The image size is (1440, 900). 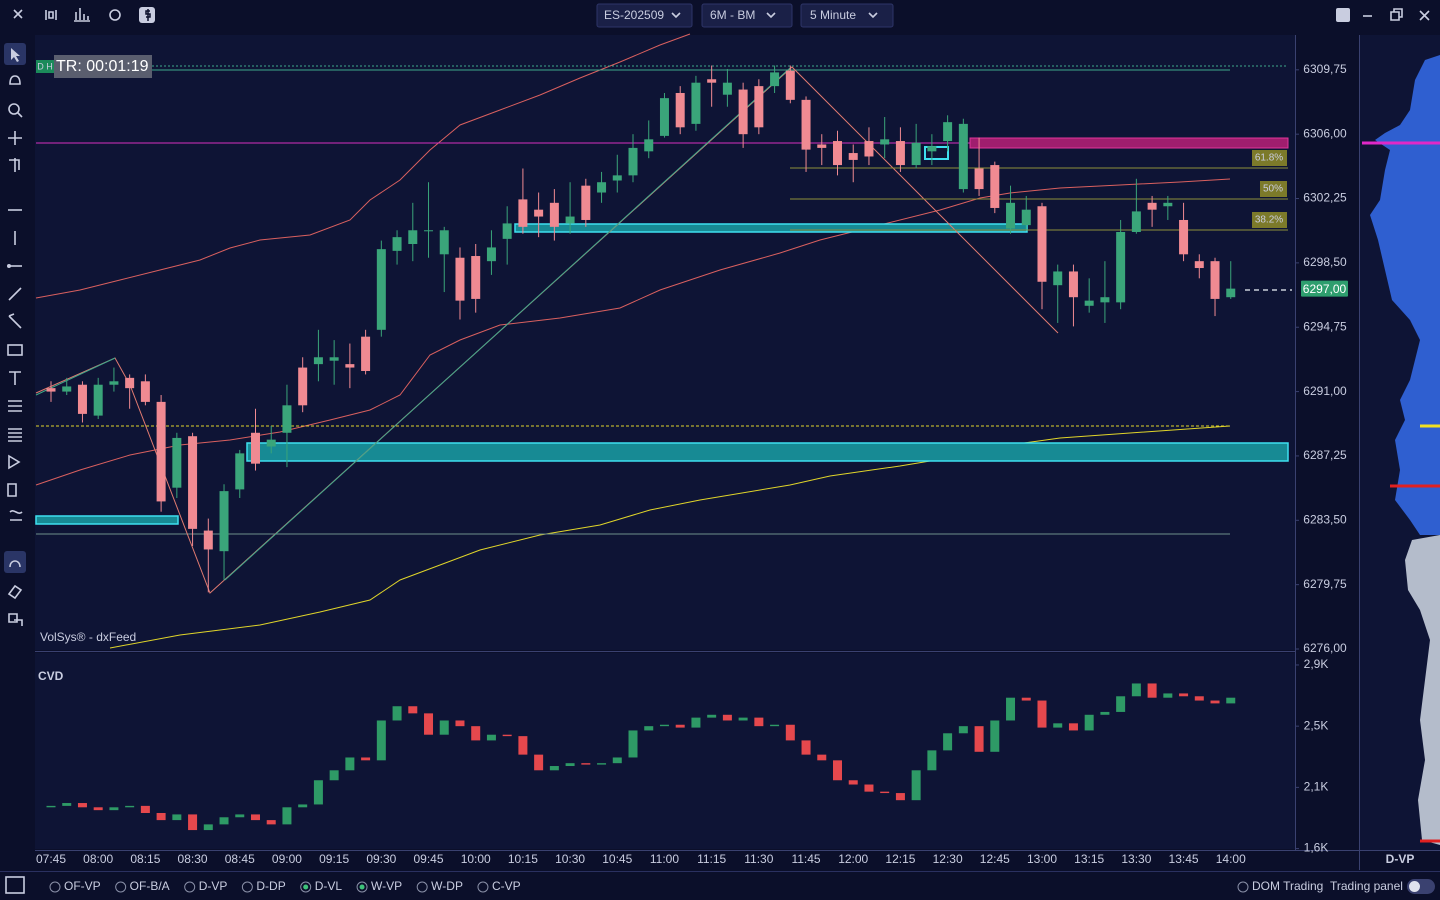 What do you see at coordinates (805, 859) in the screenshot?
I see `x-tick-label: 11:45` at bounding box center [805, 859].